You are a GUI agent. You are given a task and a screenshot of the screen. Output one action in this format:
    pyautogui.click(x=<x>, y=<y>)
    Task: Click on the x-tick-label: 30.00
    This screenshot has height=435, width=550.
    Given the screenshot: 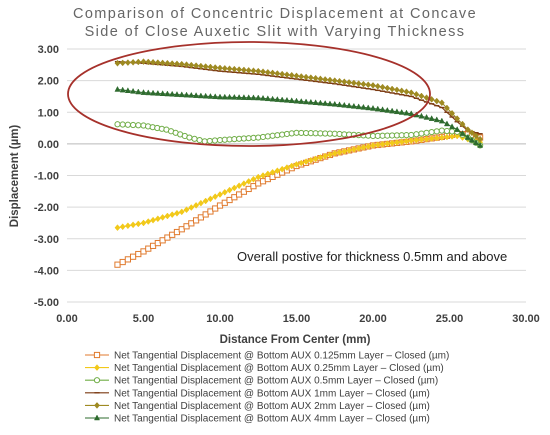 What is the action you would take?
    pyautogui.click(x=526, y=319)
    